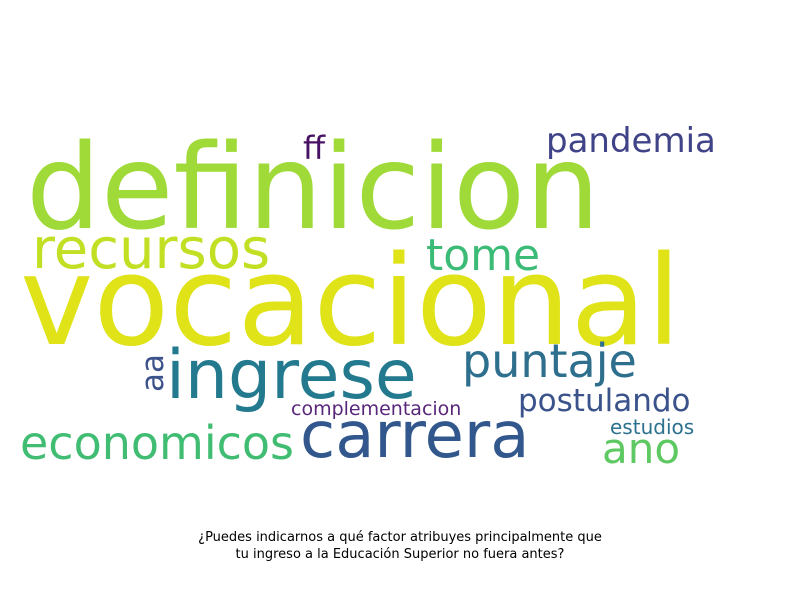 Image resolution: width=800 pixels, height=600 pixels. I want to click on word-puntaje: puntaje, so click(549, 361).